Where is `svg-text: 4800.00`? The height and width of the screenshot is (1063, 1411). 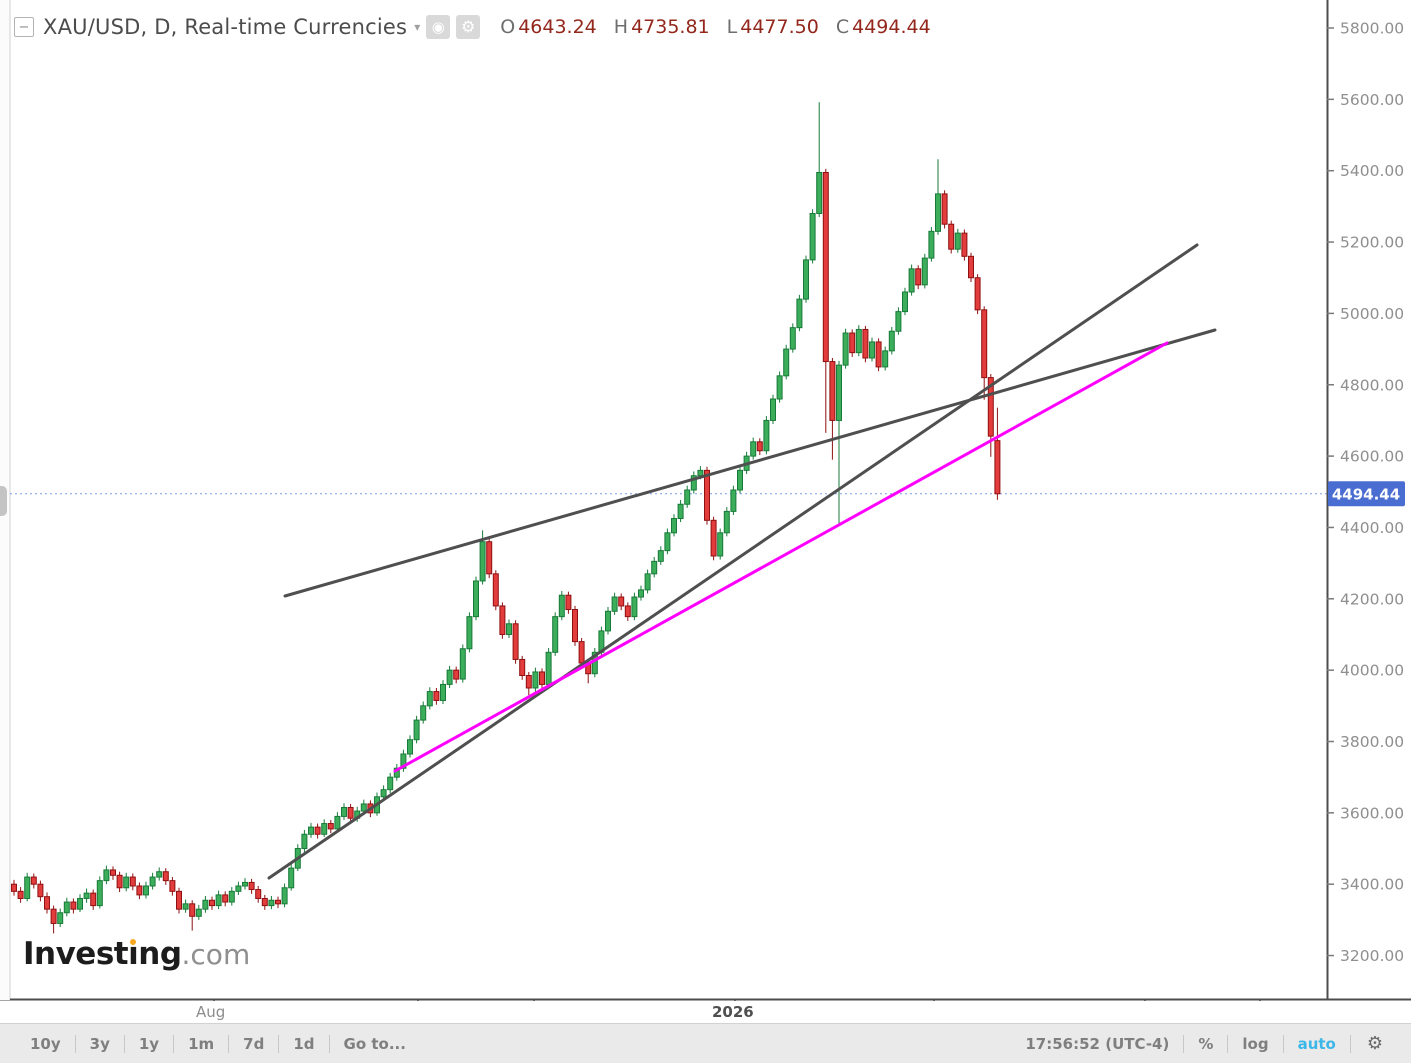 svg-text: 4800.00 is located at coordinates (1372, 385).